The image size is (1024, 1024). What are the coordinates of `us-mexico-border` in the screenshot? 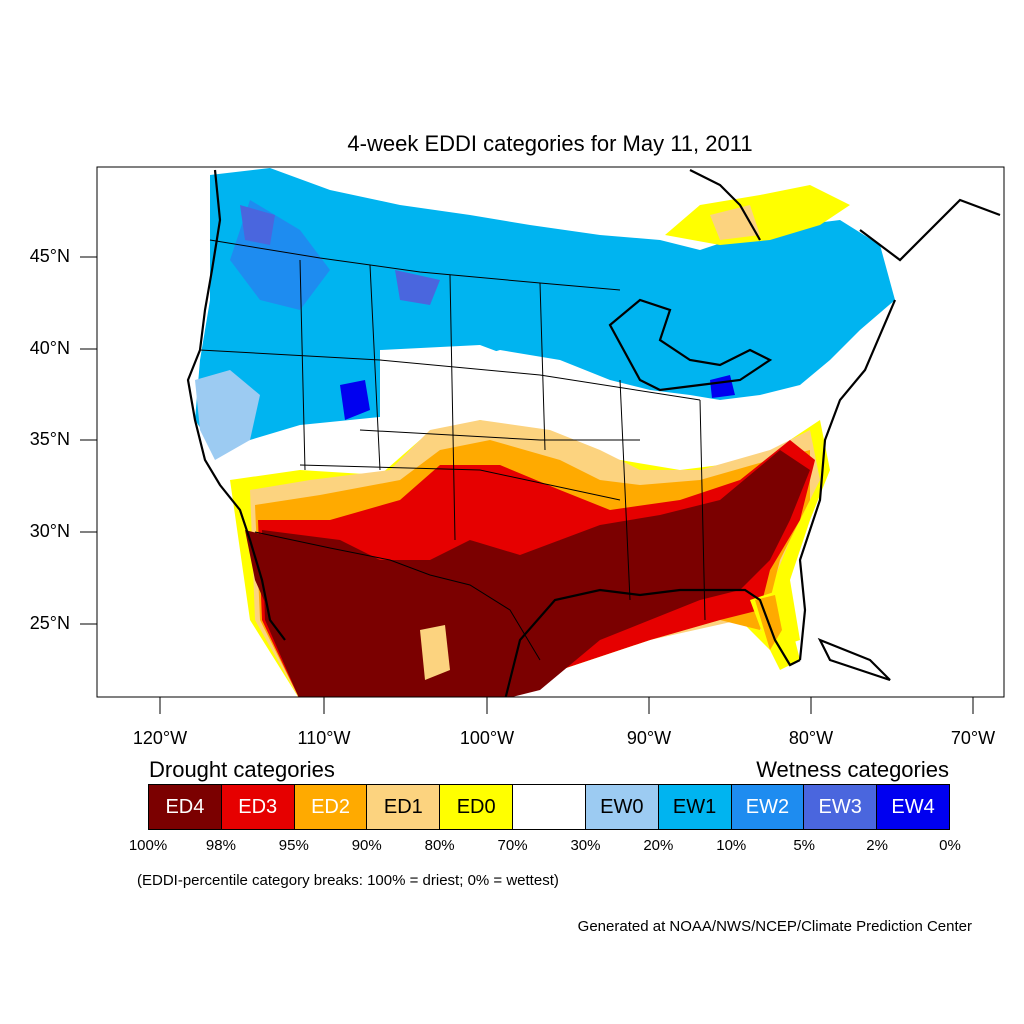 It's located at (397, 596).